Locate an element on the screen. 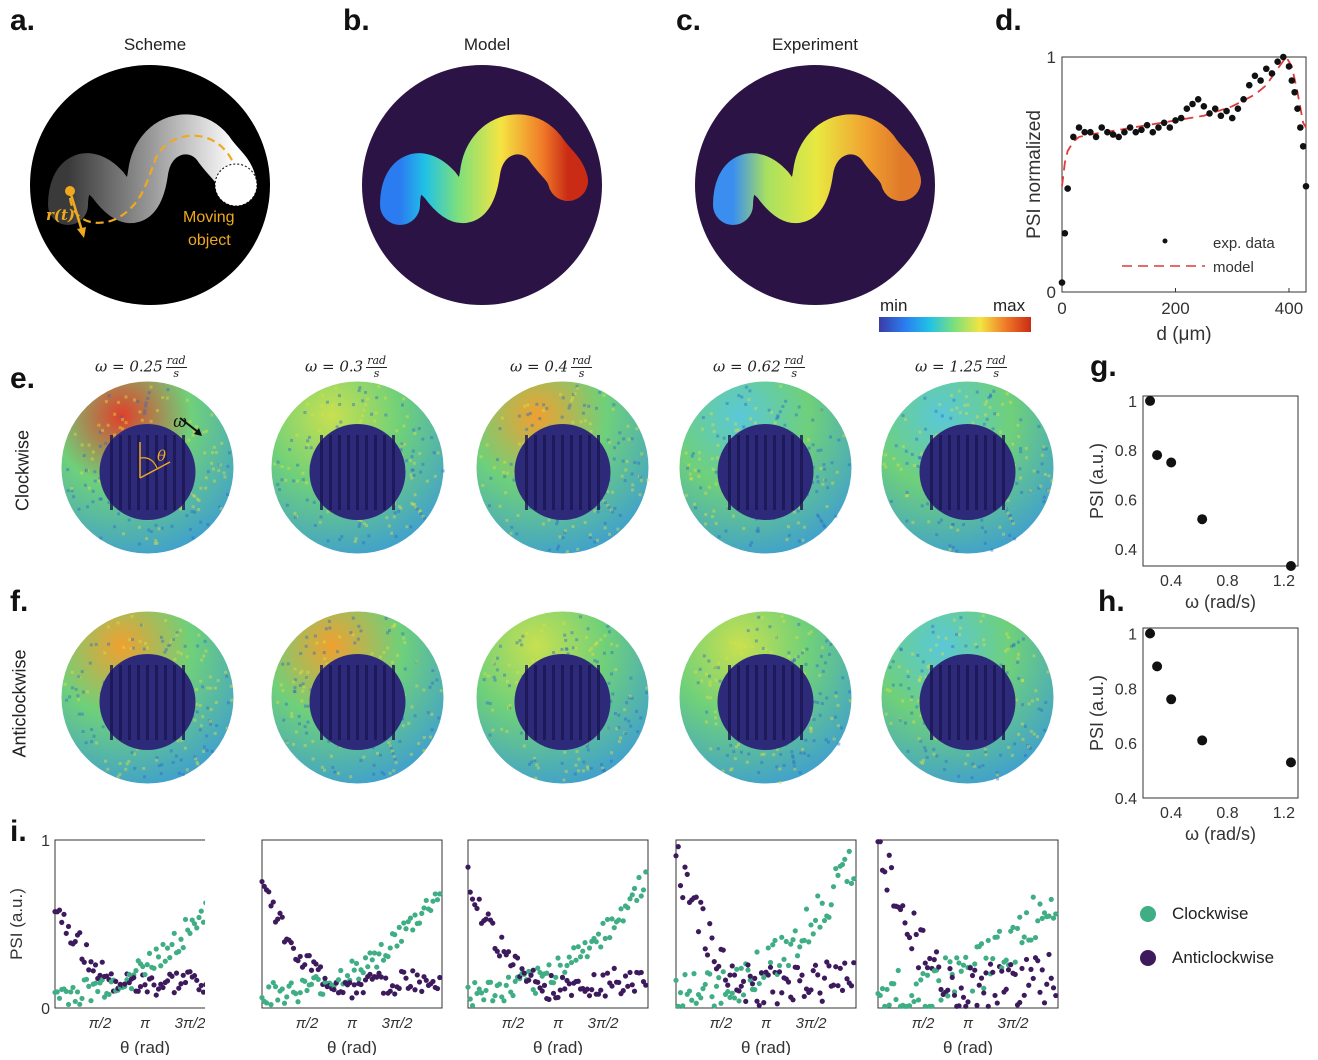 This screenshot has width=1318, height=1060. x-axis-label: θ (rad) is located at coordinates (352, 1046).